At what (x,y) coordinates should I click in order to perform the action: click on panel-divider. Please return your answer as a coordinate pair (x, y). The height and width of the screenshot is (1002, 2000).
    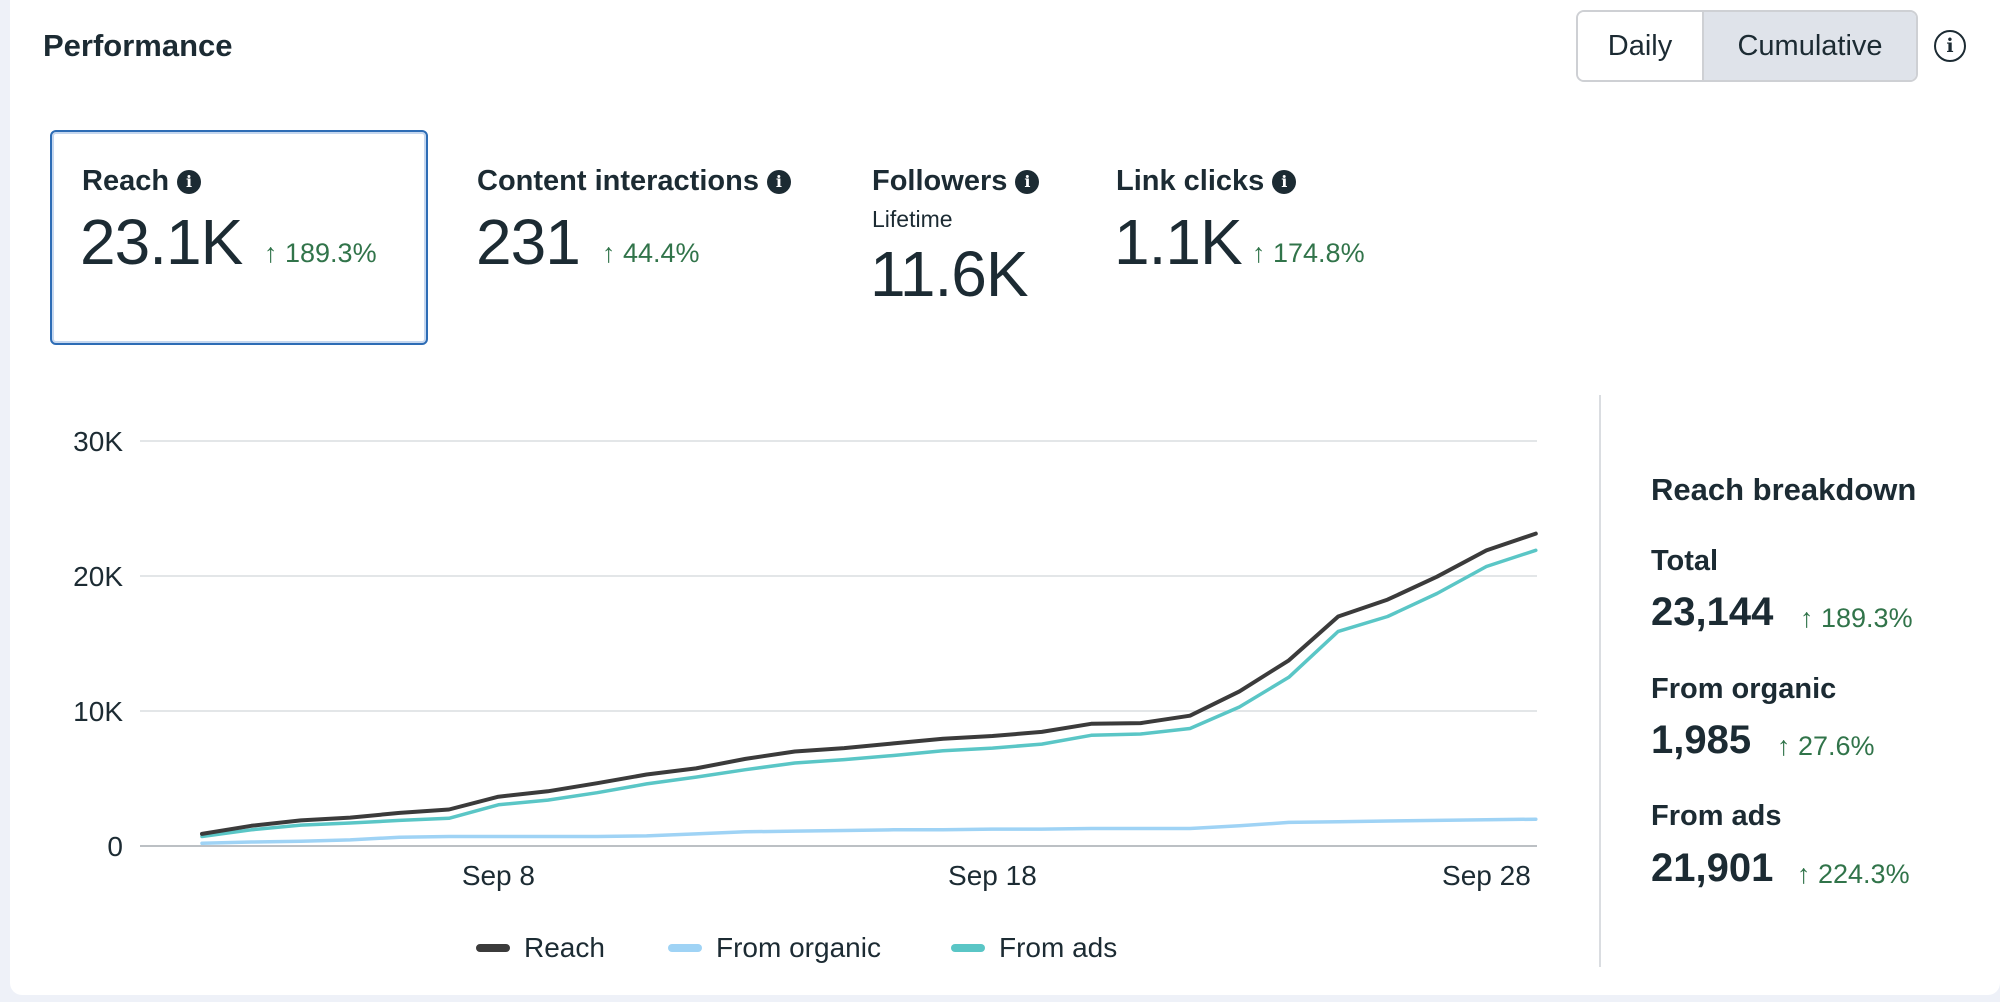
    Looking at the image, I should click on (1600, 681).